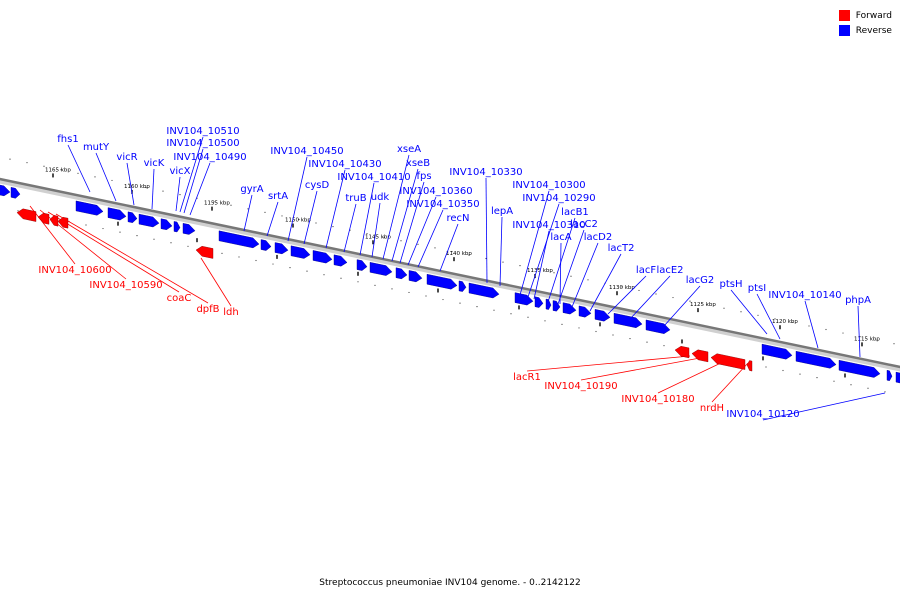 The image size is (900, 600). Describe the element at coordinates (207, 309) in the screenshot. I see `forward-gene-label-dpfb: dpfB` at that location.